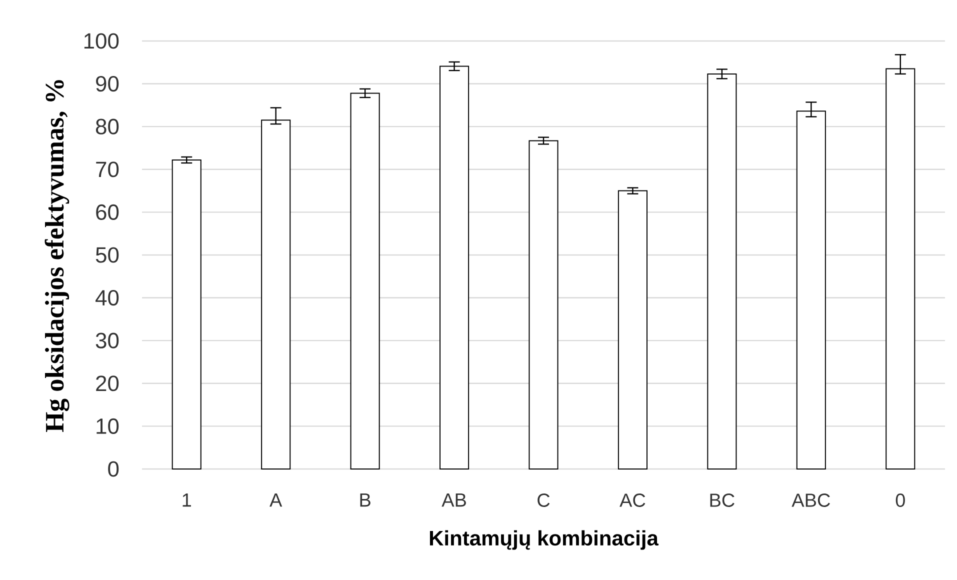 The height and width of the screenshot is (580, 957). Describe the element at coordinates (57, 256) in the screenshot. I see `y-axis-title: Hg oksidacijos efektyvumas, %` at that location.